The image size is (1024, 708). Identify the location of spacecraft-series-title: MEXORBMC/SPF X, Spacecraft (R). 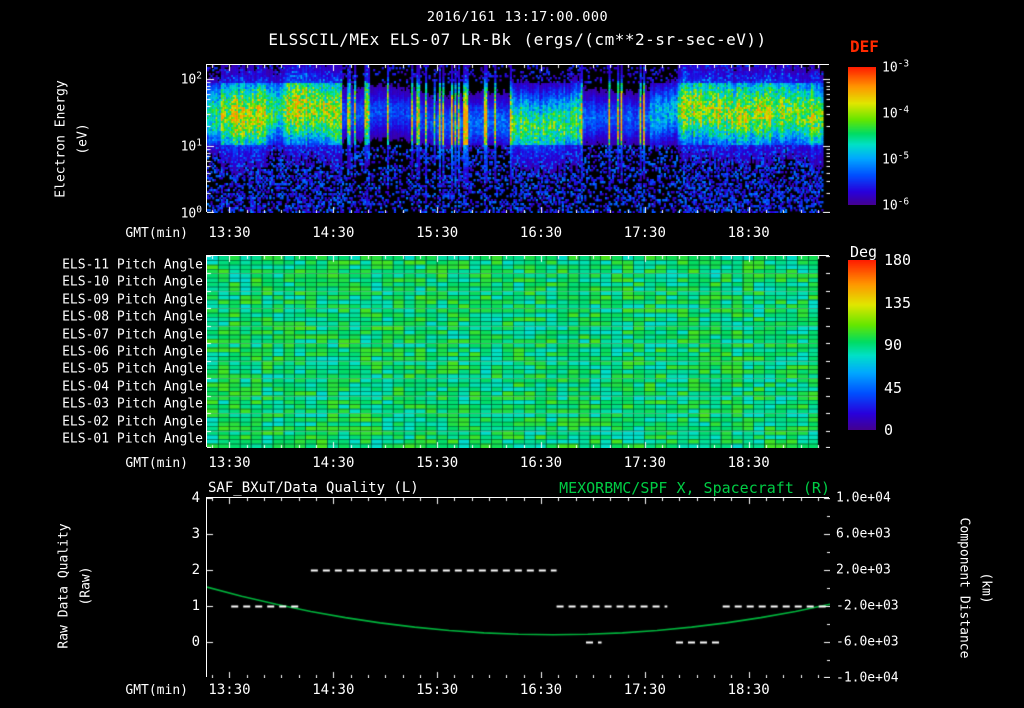
(694, 488).